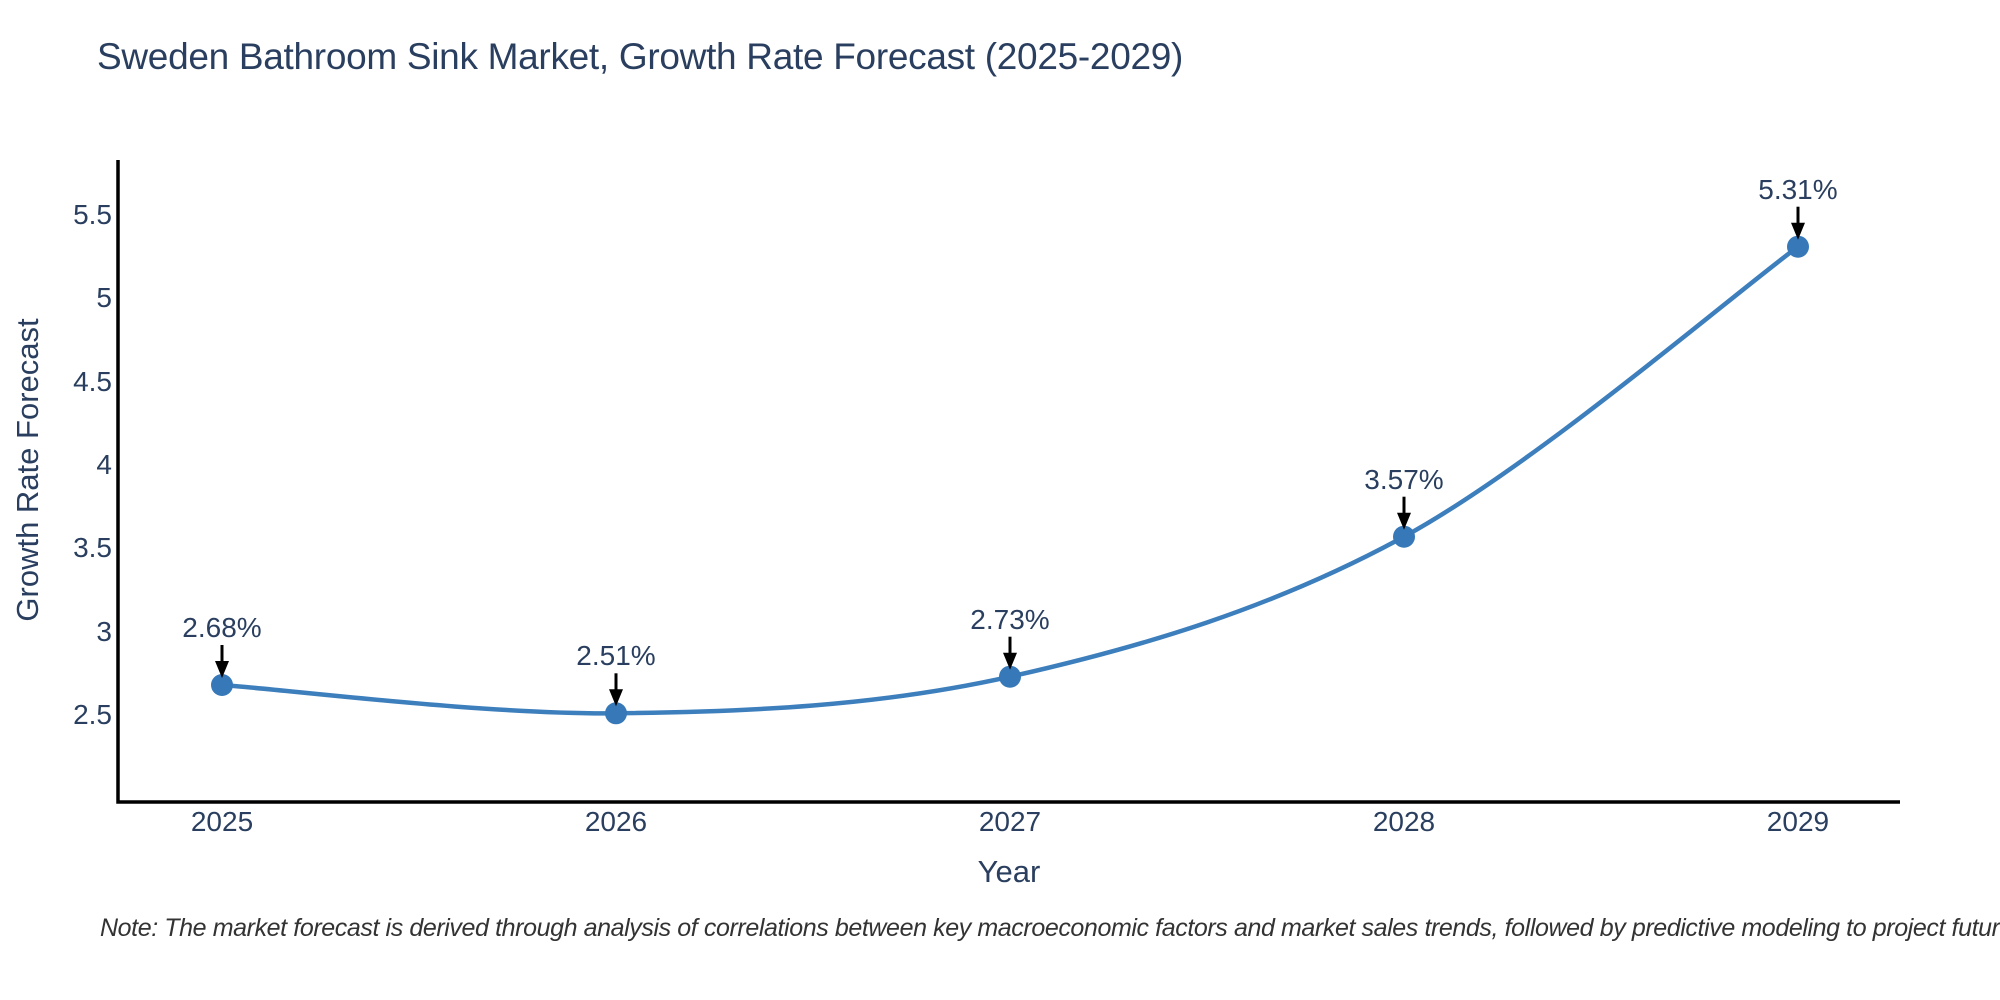 This screenshot has width=2000, height=1000. Describe the element at coordinates (1010, 619) in the screenshot. I see `point-annotation: 2.73%` at that location.